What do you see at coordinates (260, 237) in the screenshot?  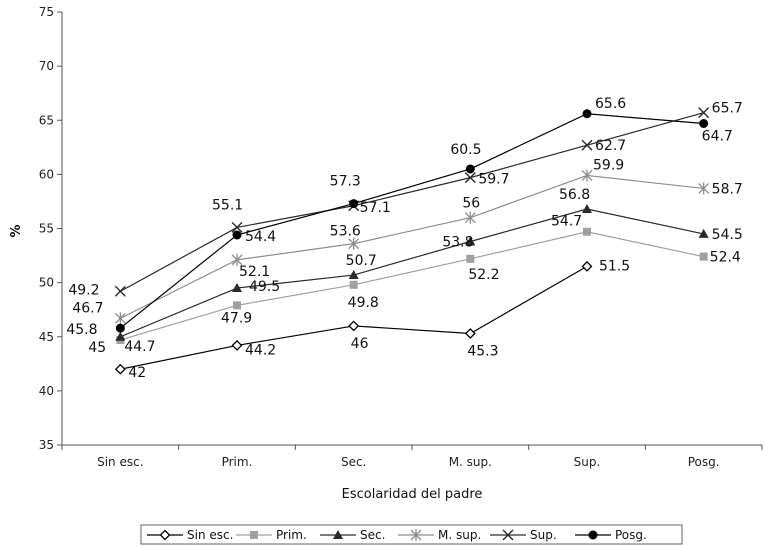 I see `data-label: 54.4` at bounding box center [260, 237].